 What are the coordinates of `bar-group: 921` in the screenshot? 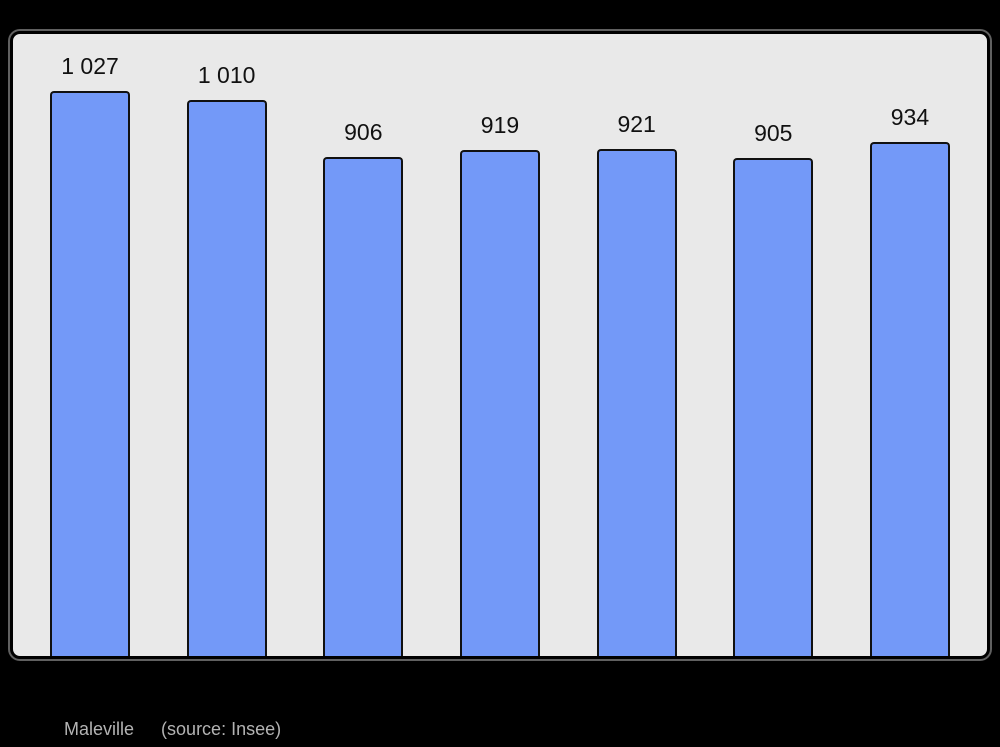 It's located at (636, 383).